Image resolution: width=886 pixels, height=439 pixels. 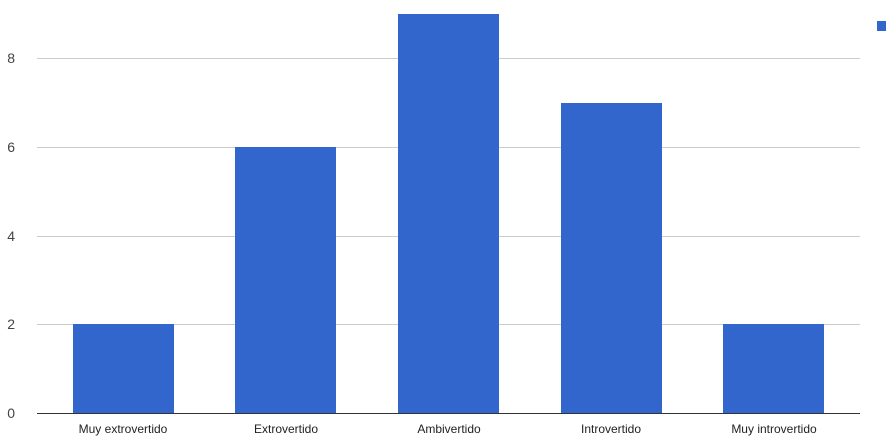 What do you see at coordinates (881, 26) in the screenshot?
I see `legend-swatch` at bounding box center [881, 26].